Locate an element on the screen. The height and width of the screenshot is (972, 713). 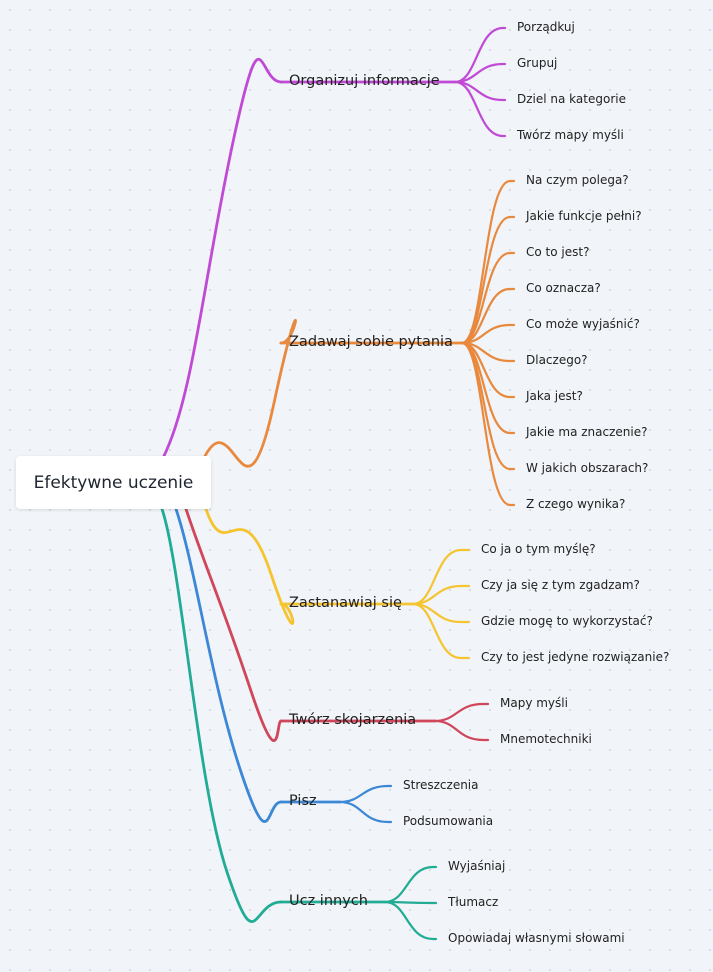
leaf-label: Podsumowania is located at coordinates (448, 821).